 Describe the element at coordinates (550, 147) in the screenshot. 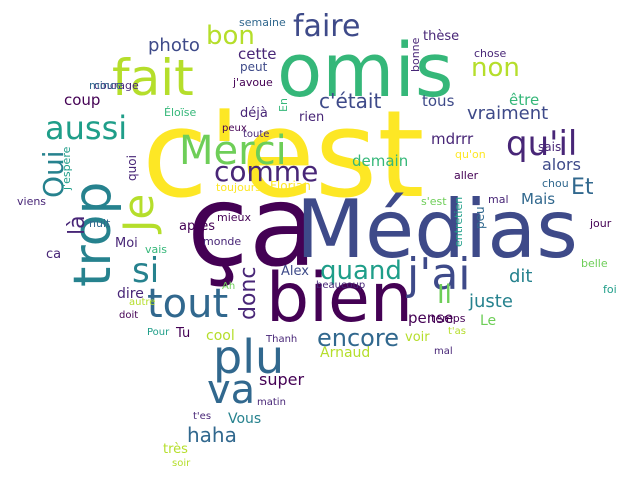

I see `word: sais` at that location.